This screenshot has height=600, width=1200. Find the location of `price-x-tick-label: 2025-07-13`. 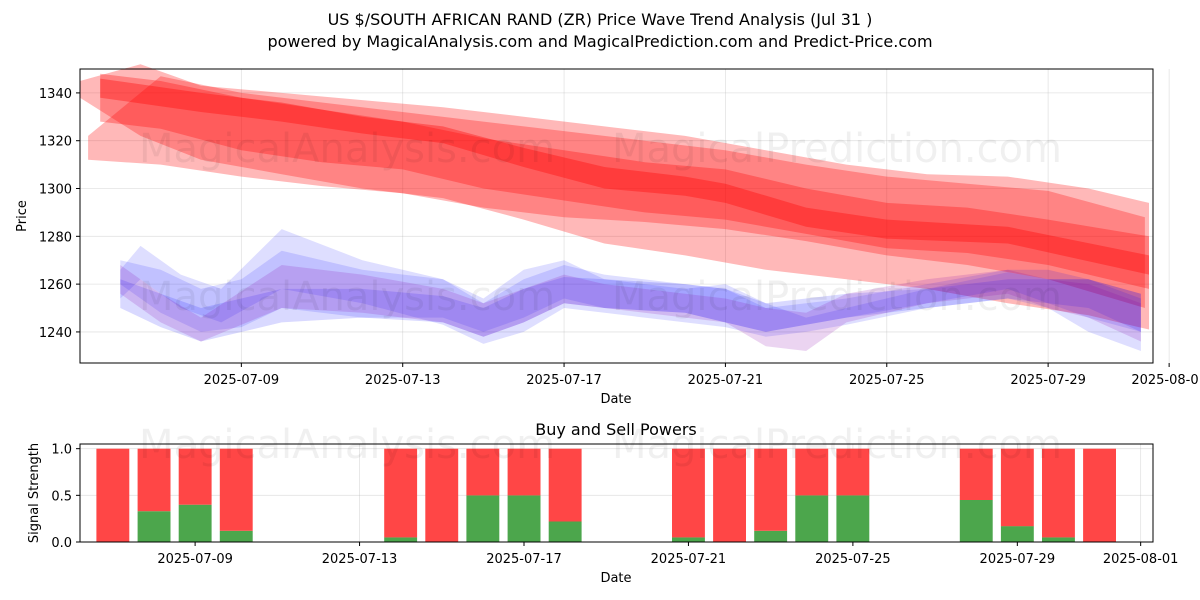

price-x-tick-label: 2025-07-13 is located at coordinates (403, 380).